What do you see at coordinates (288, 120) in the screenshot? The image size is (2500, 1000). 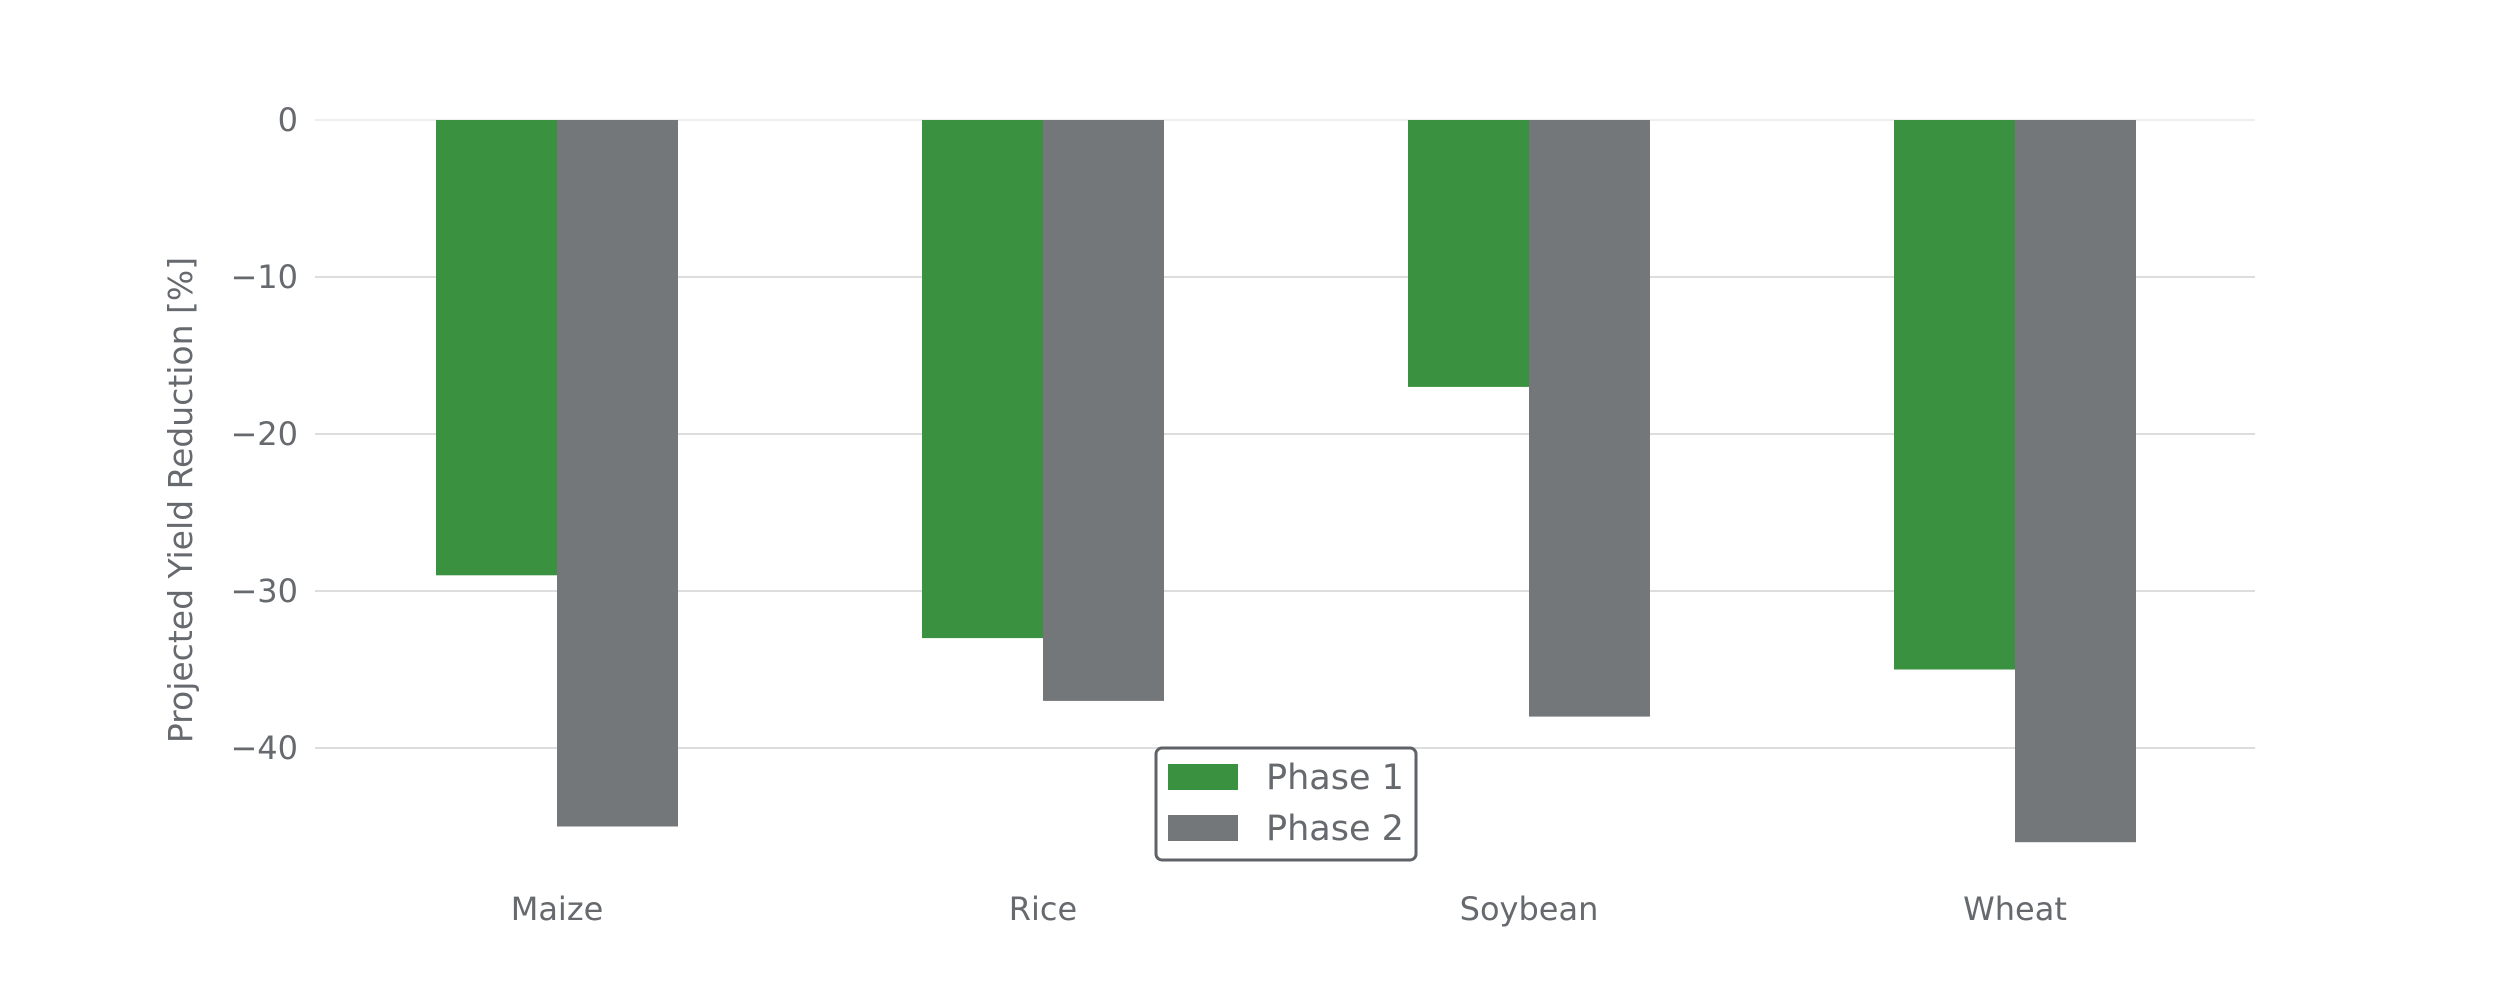 I see `y-tick-label: 0` at bounding box center [288, 120].